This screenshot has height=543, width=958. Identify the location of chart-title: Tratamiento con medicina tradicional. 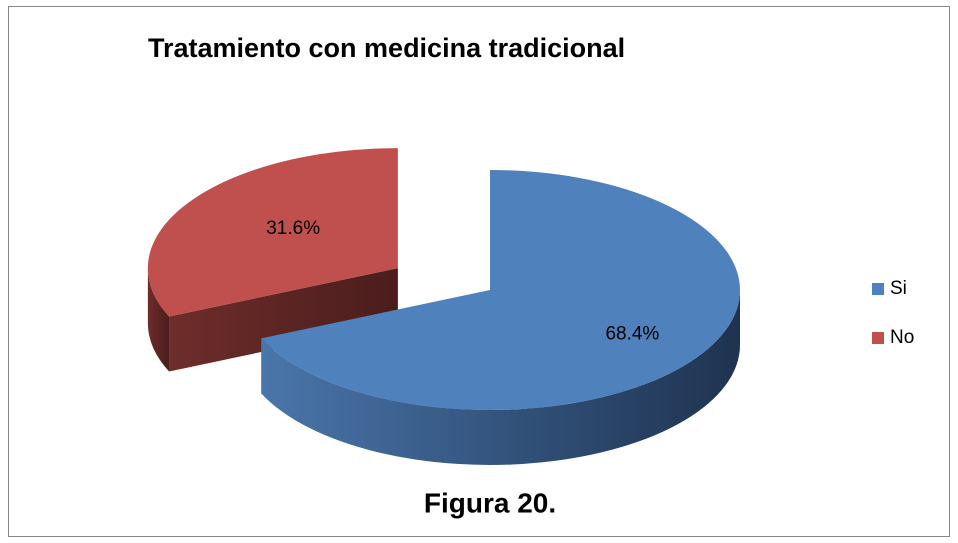
(386, 48).